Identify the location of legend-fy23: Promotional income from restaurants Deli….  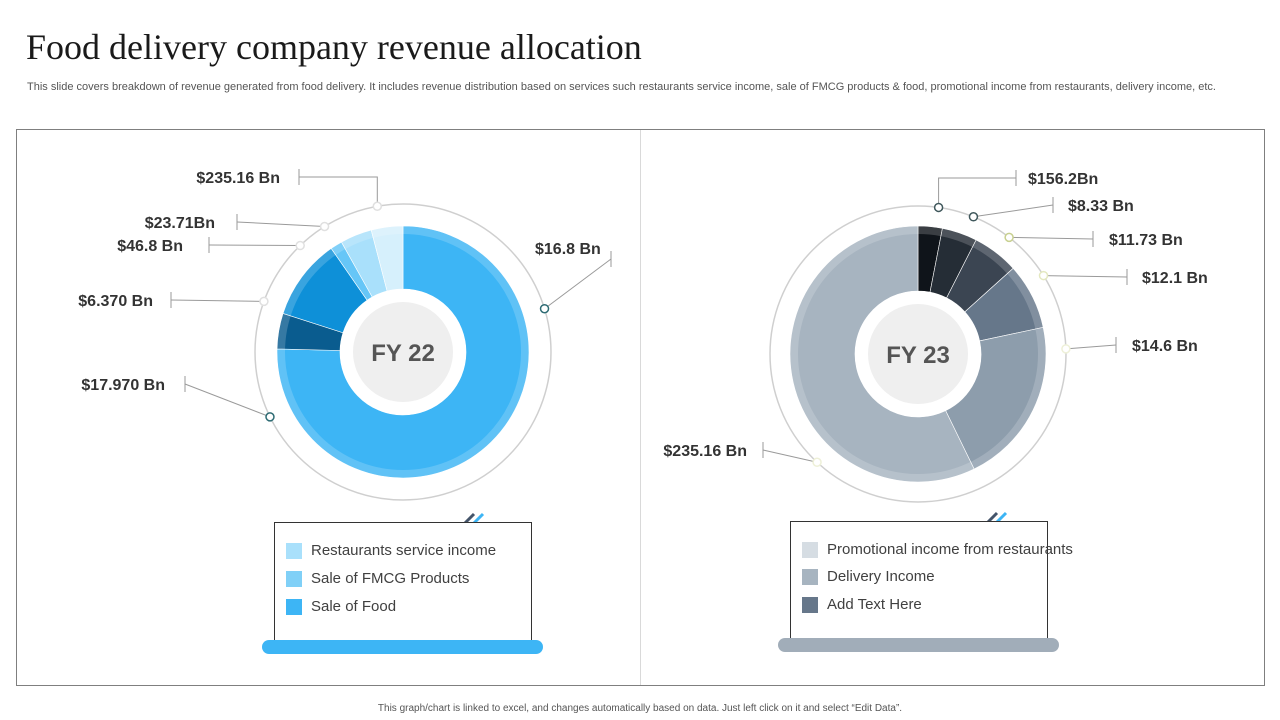
(931, 581).